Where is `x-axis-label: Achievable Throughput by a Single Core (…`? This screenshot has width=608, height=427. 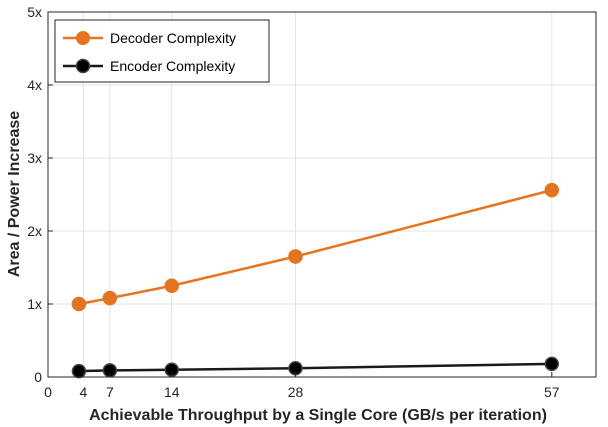
x-axis-label: Achievable Throughput by a Single Core (… is located at coordinates (318, 415).